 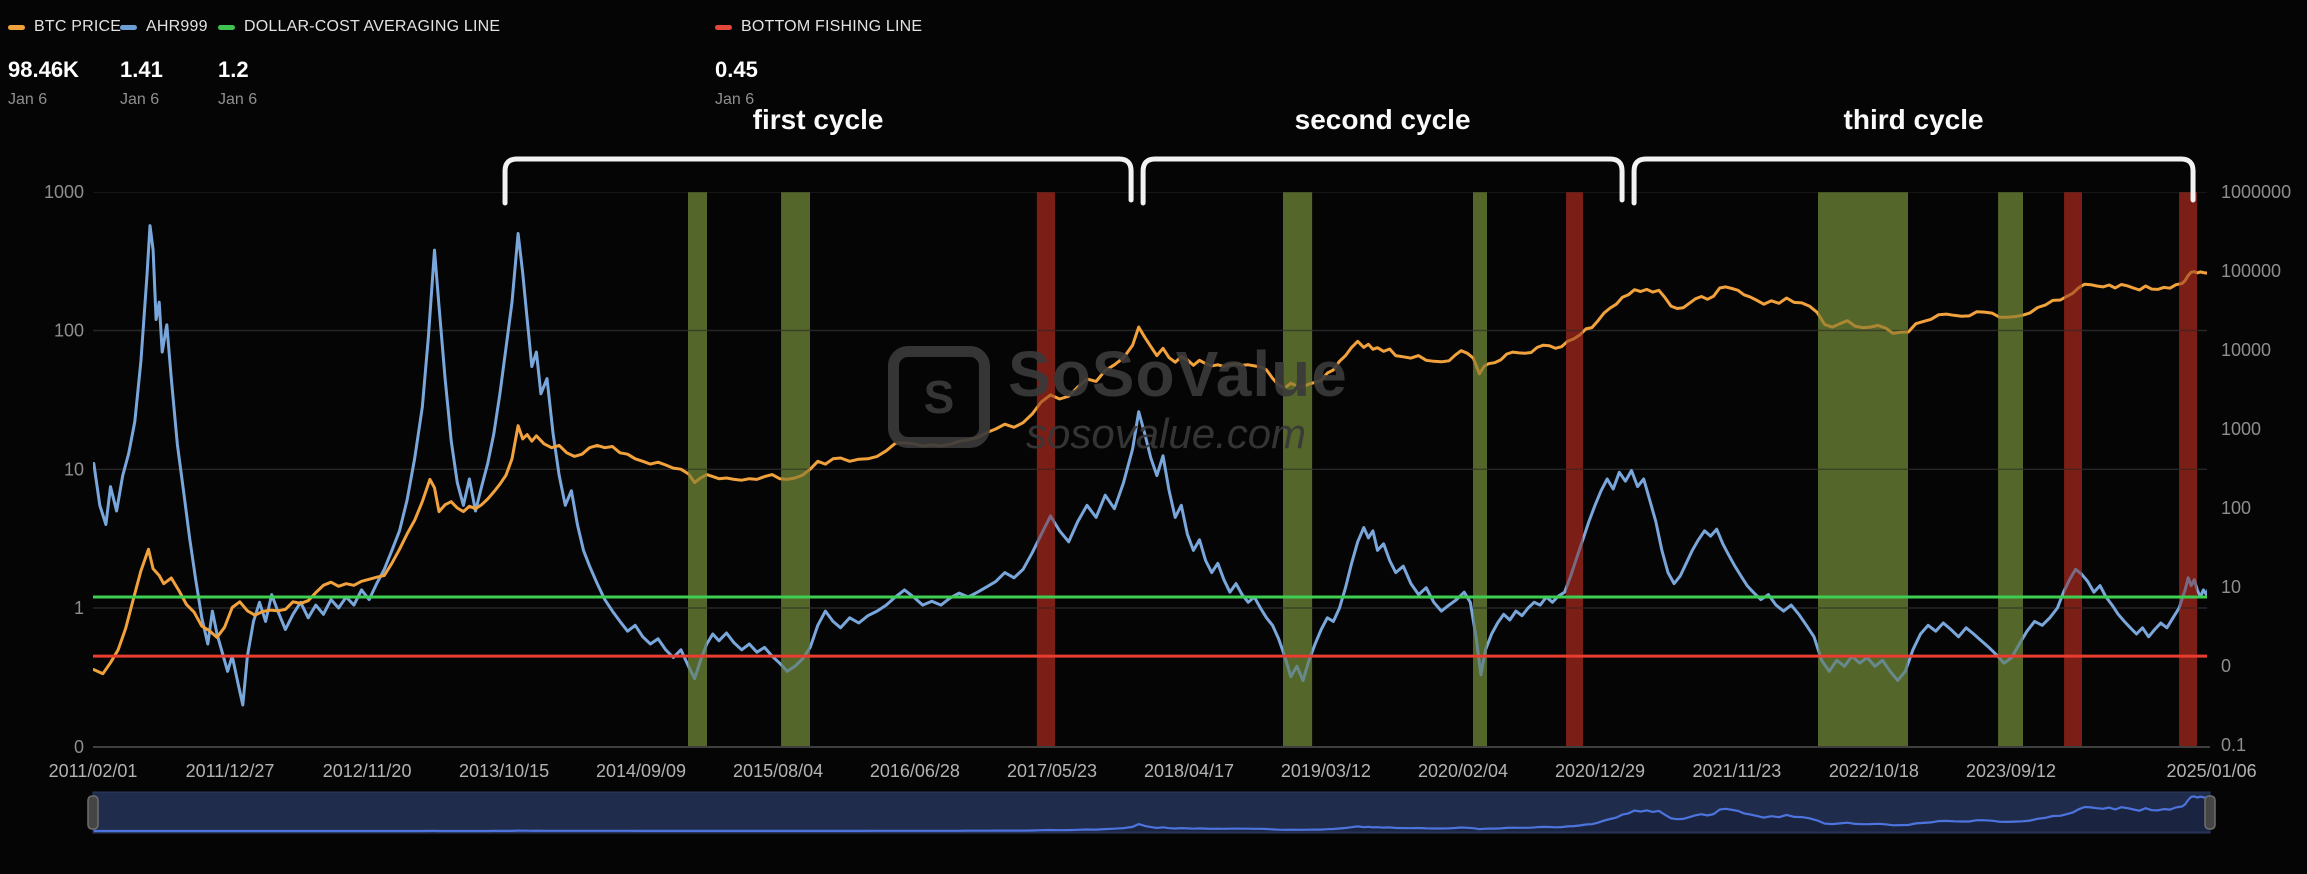 I want to click on navigator-right-handle, so click(x=2210, y=812).